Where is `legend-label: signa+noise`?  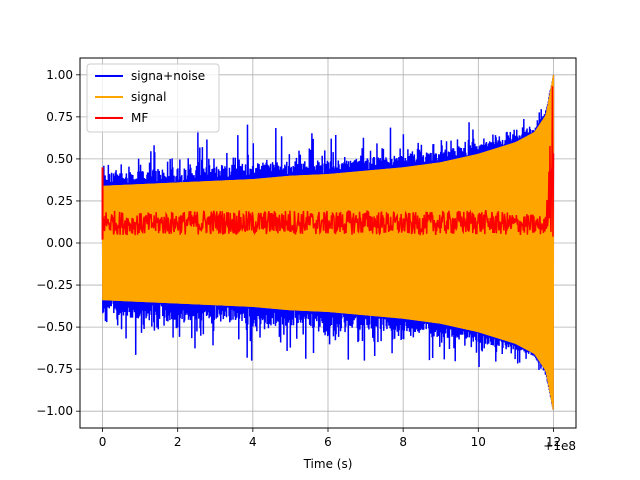
legend-label: signa+noise is located at coordinates (168, 76).